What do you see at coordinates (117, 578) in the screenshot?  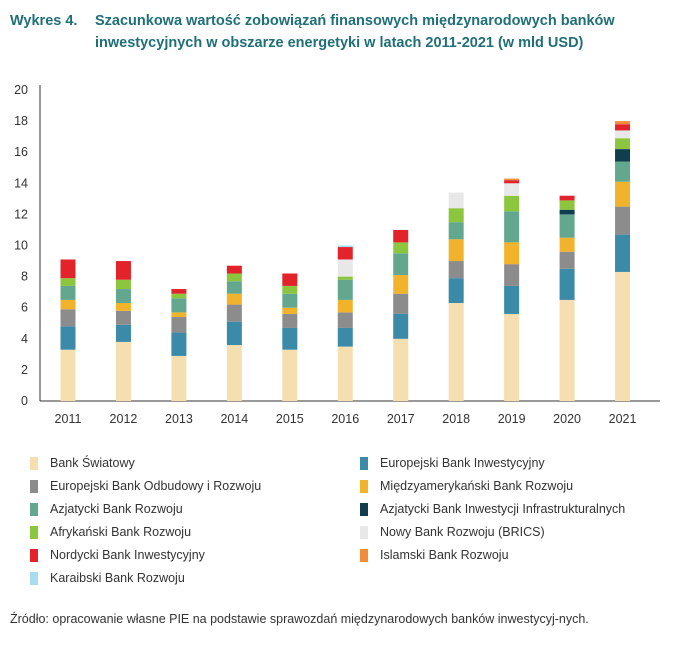 I see `legend-label: Karaibski Bank Rozwoju` at bounding box center [117, 578].